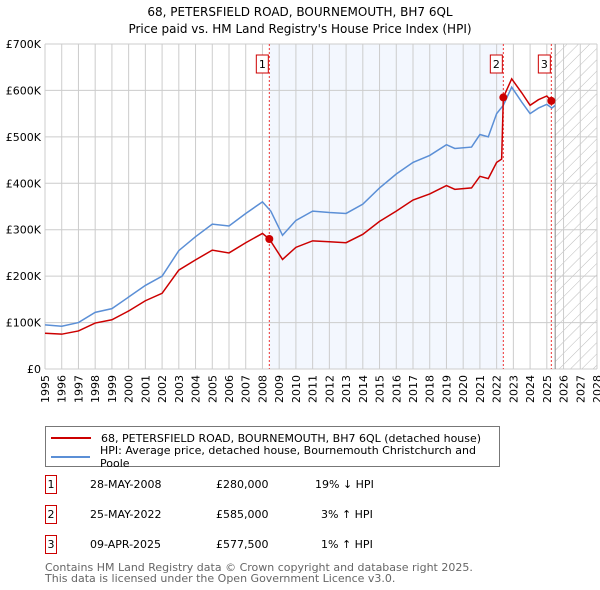 The width and height of the screenshot is (600, 590). What do you see at coordinates (347, 514) in the screenshot?
I see `hpi-diff: 3% ↑ HPI` at bounding box center [347, 514].